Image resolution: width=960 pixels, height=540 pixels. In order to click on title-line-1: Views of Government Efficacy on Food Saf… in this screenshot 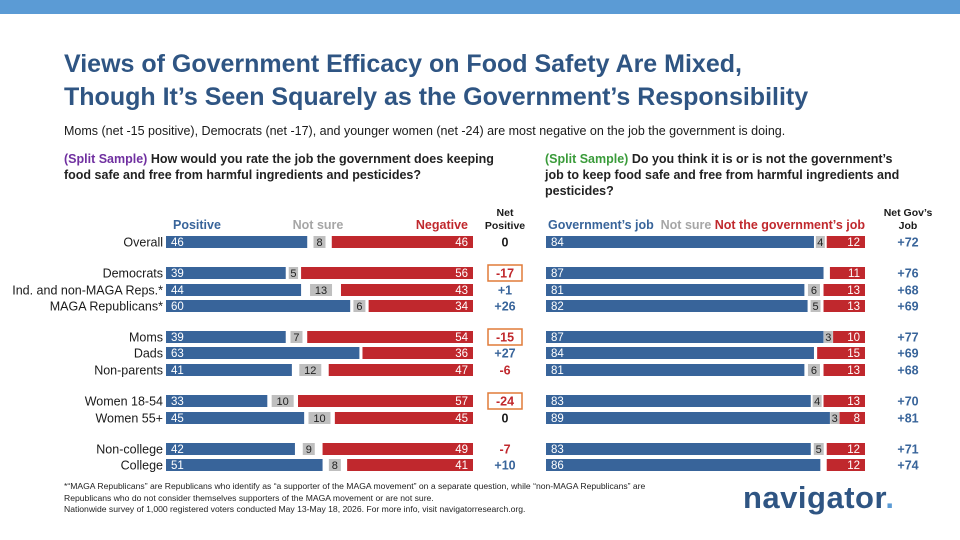, I will do `click(403, 64)`.